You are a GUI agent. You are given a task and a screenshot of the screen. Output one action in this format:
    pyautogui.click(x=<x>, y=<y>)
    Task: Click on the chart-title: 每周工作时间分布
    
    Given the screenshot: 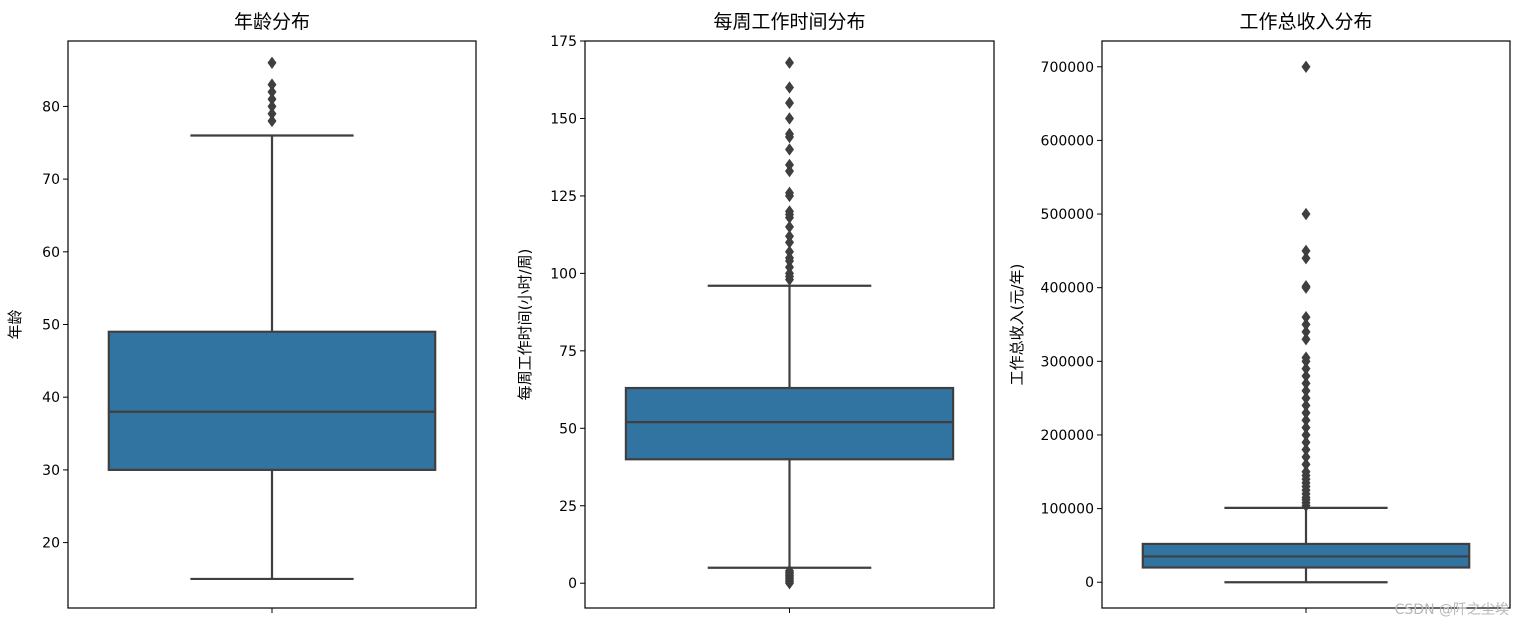 What is the action you would take?
    pyautogui.click(x=789, y=22)
    